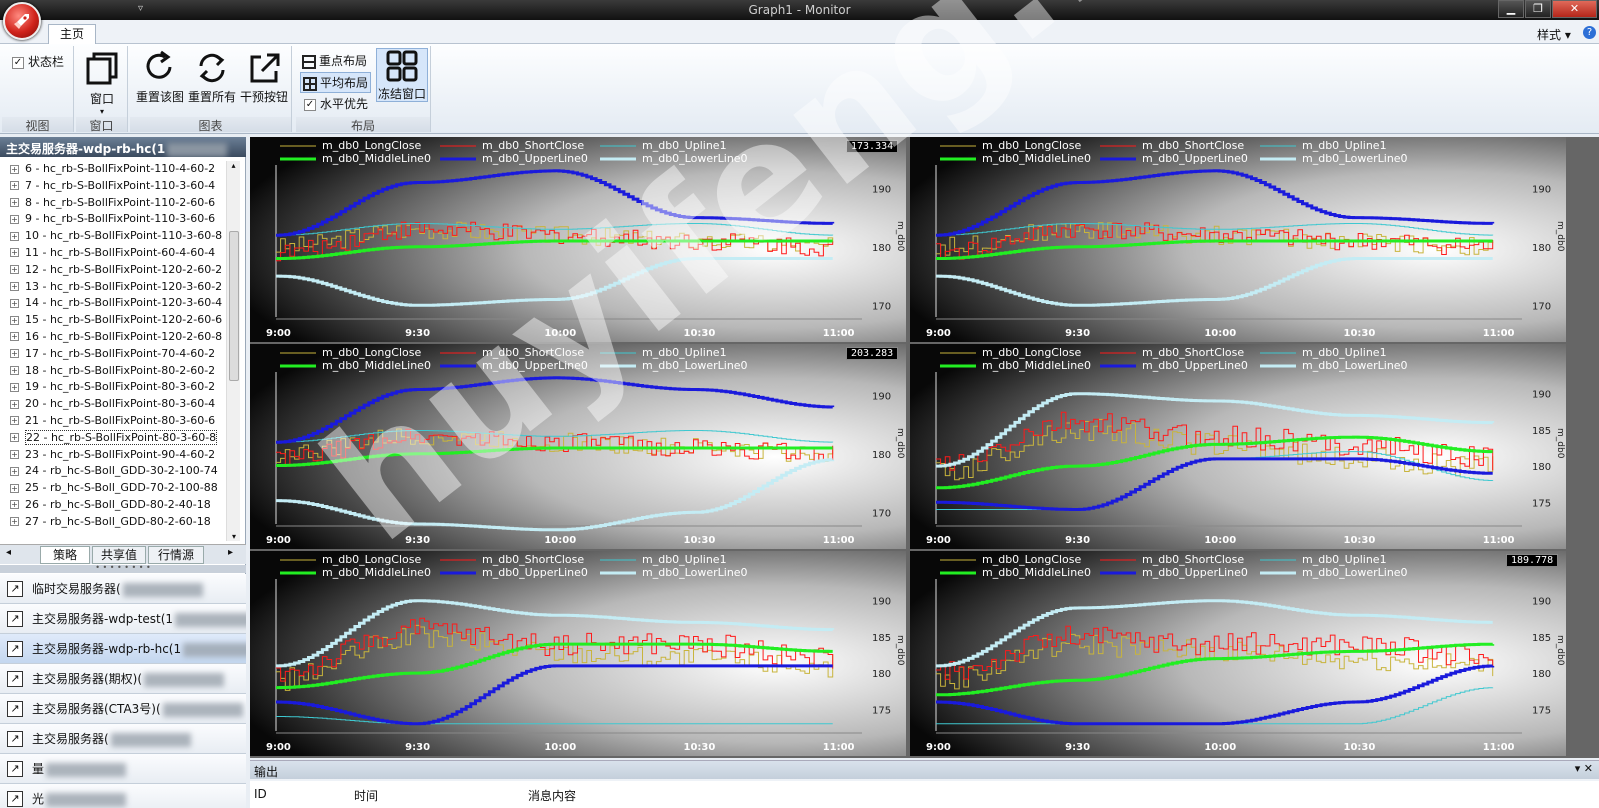 This screenshot has width=1599, height=808. Describe the element at coordinates (123, 769) in the screenshot. I see `server-item: ↗ 量` at that location.